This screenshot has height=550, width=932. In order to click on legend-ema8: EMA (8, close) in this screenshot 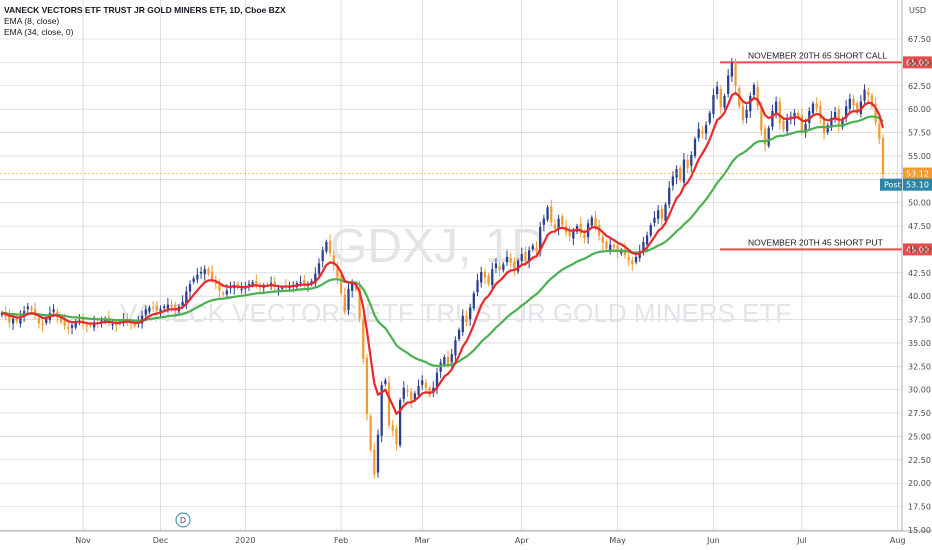, I will do `click(32, 21)`.